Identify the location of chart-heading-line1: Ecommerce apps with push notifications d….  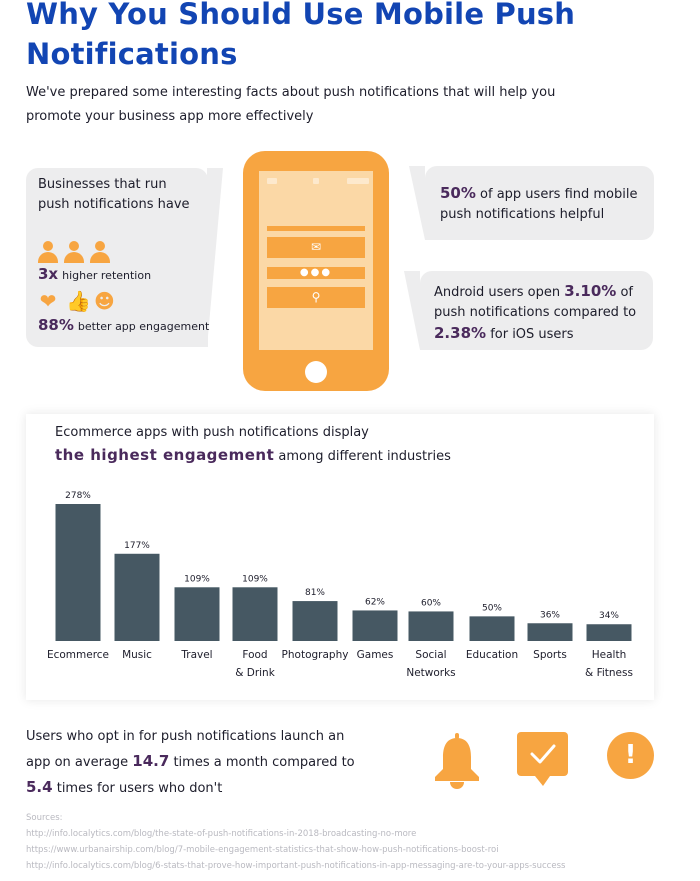
(212, 432).